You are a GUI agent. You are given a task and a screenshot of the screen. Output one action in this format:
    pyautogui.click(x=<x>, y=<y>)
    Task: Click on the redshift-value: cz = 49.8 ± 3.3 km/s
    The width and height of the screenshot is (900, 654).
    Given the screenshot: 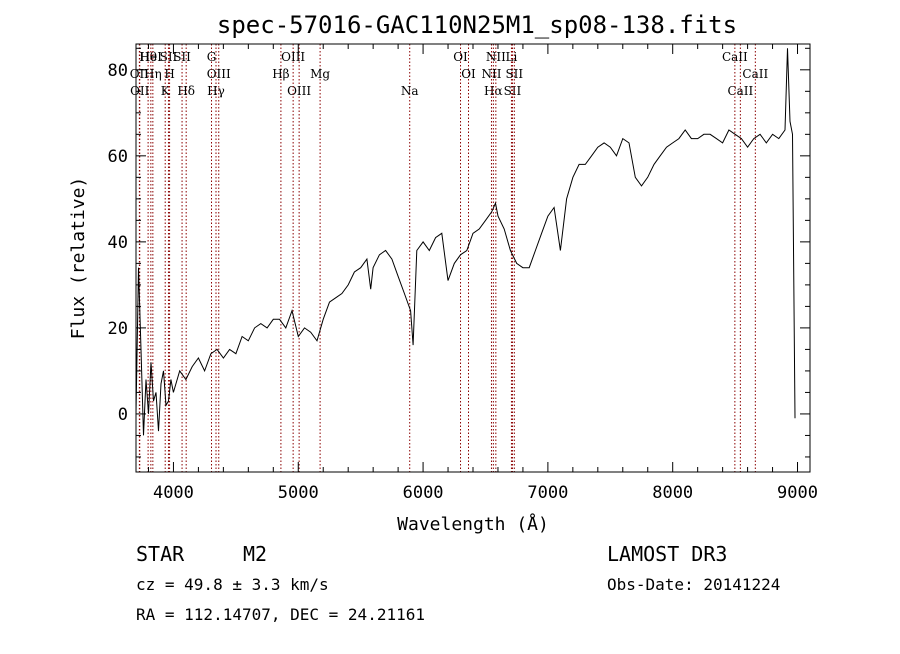 What is the action you would take?
    pyautogui.click(x=232, y=584)
    